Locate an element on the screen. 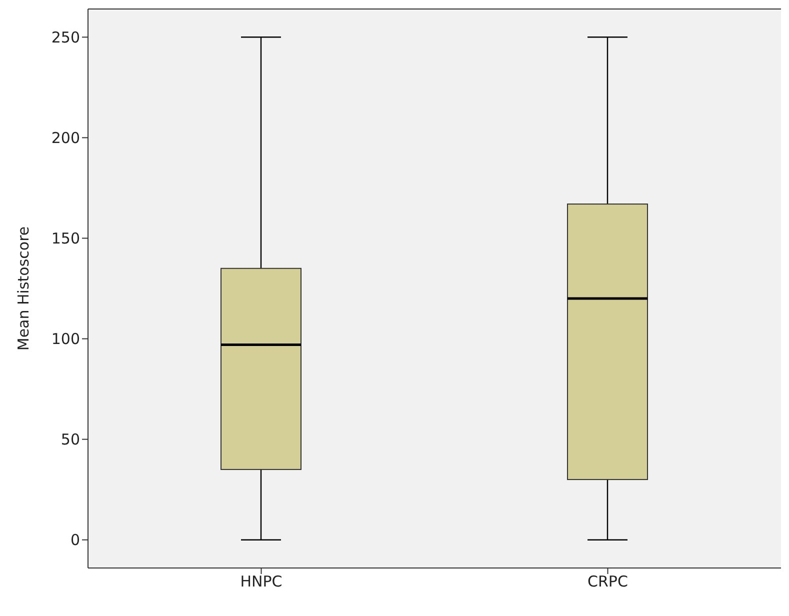 The image size is (789, 616). x-tick-label: CRPC is located at coordinates (608, 581).